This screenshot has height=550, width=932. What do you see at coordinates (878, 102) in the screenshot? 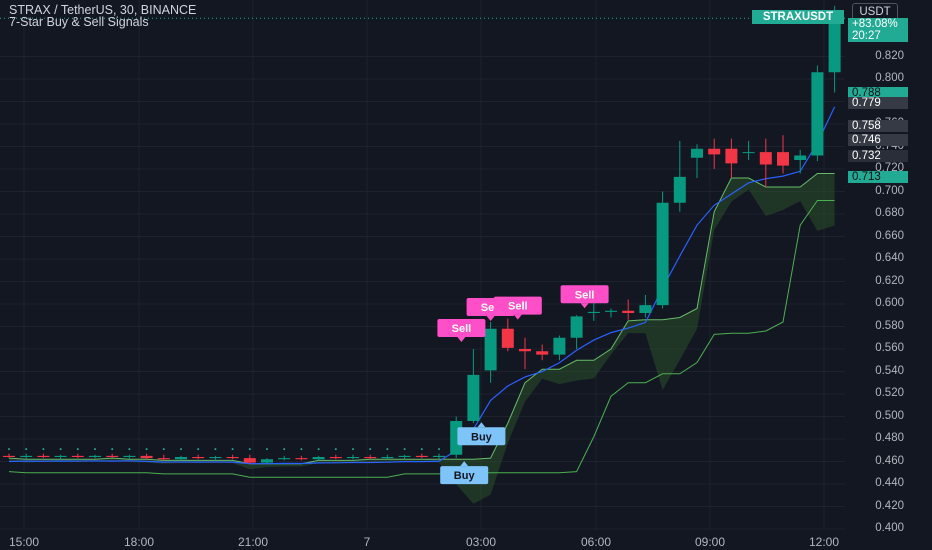
I see `price-badge: 0.779` at bounding box center [878, 102].